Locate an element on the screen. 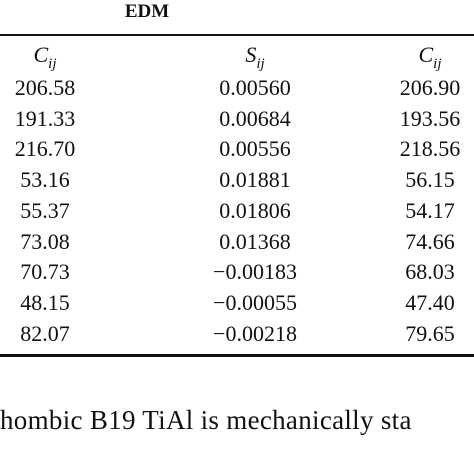 Image resolution: width=474 pixels, height=474 pixels. cell: 68.03 is located at coordinates (430, 272).